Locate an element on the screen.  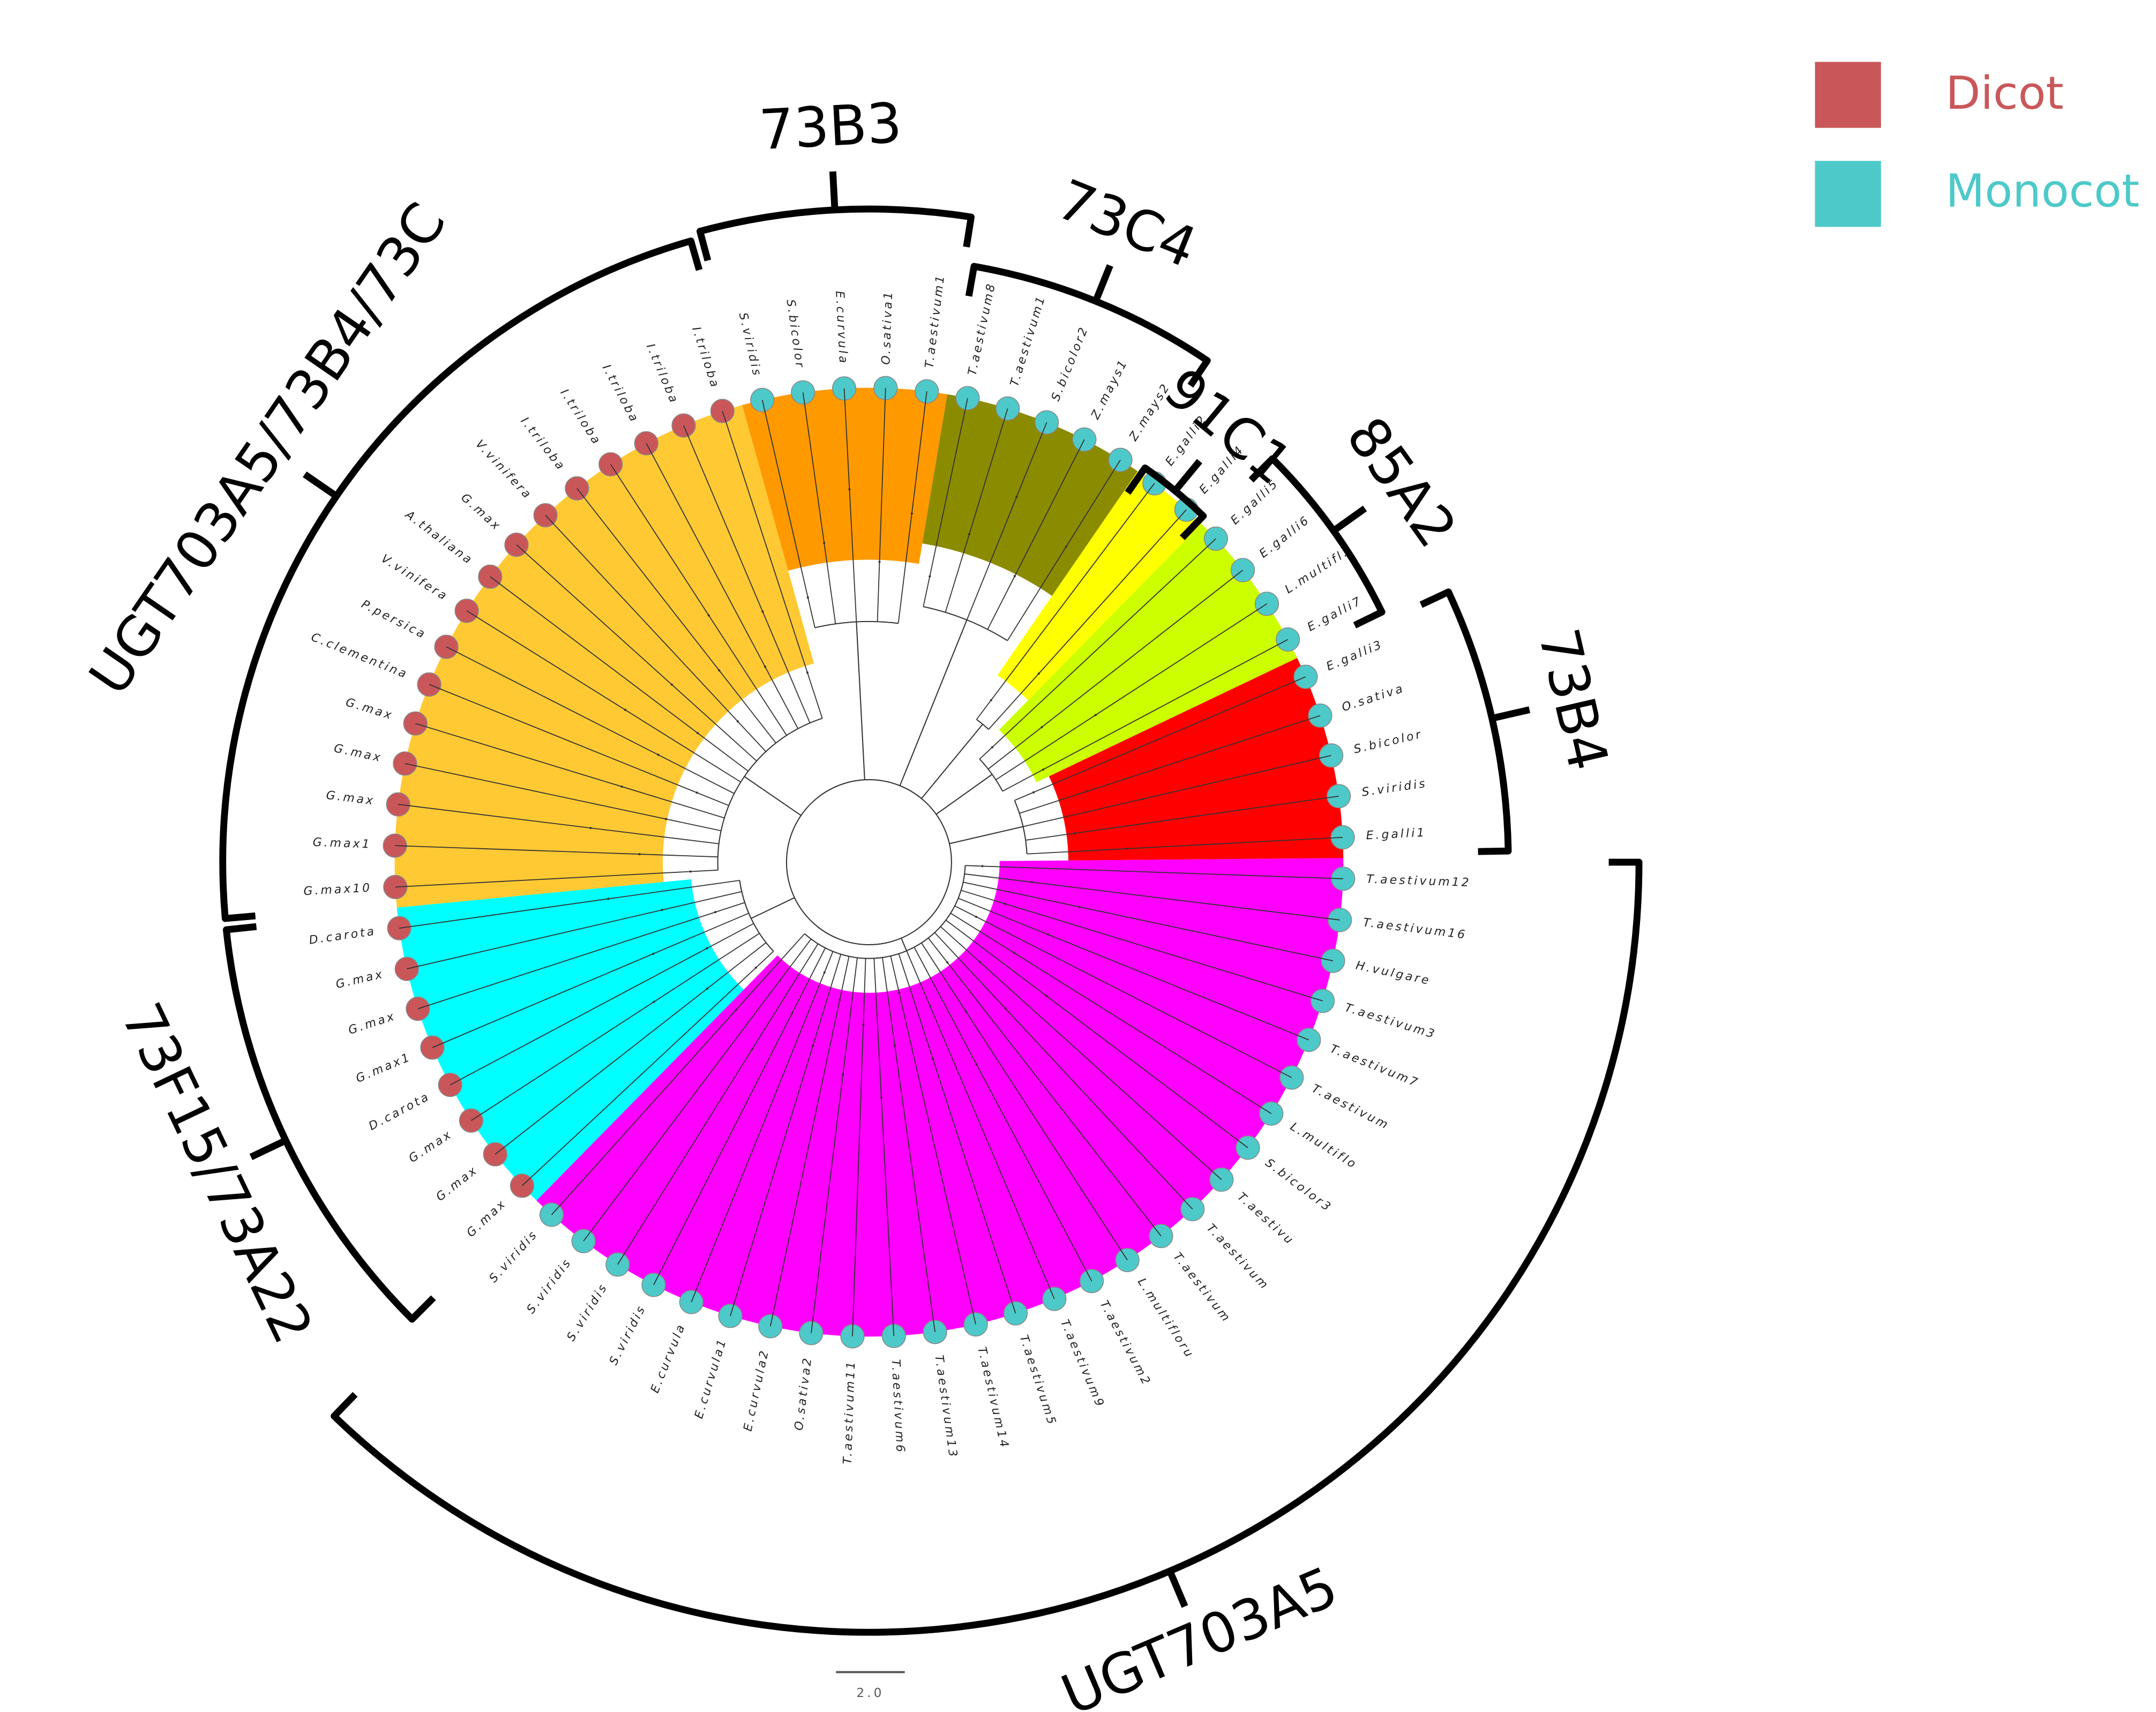
leaf-label: Z.mays1 is located at coordinates (1110, 390).